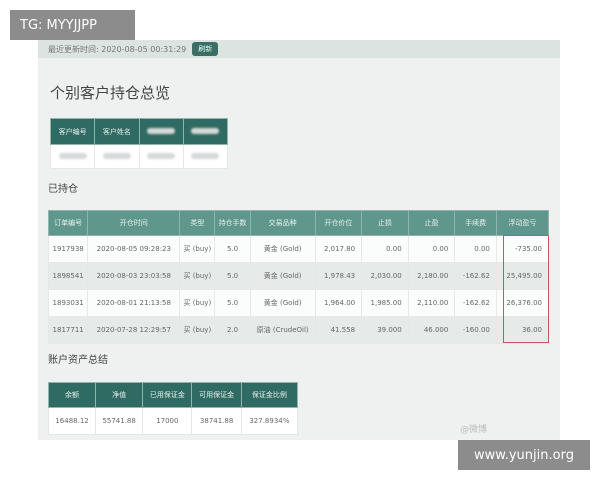 The width and height of the screenshot is (600, 480). Describe the element at coordinates (385, 223) in the screenshot. I see `col-header: 止损` at that location.